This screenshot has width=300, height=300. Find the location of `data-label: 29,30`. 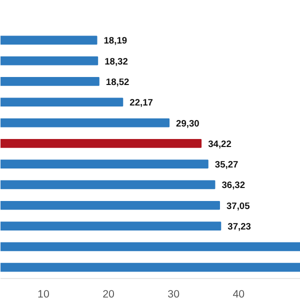

data-label: 29,30 is located at coordinates (188, 123).